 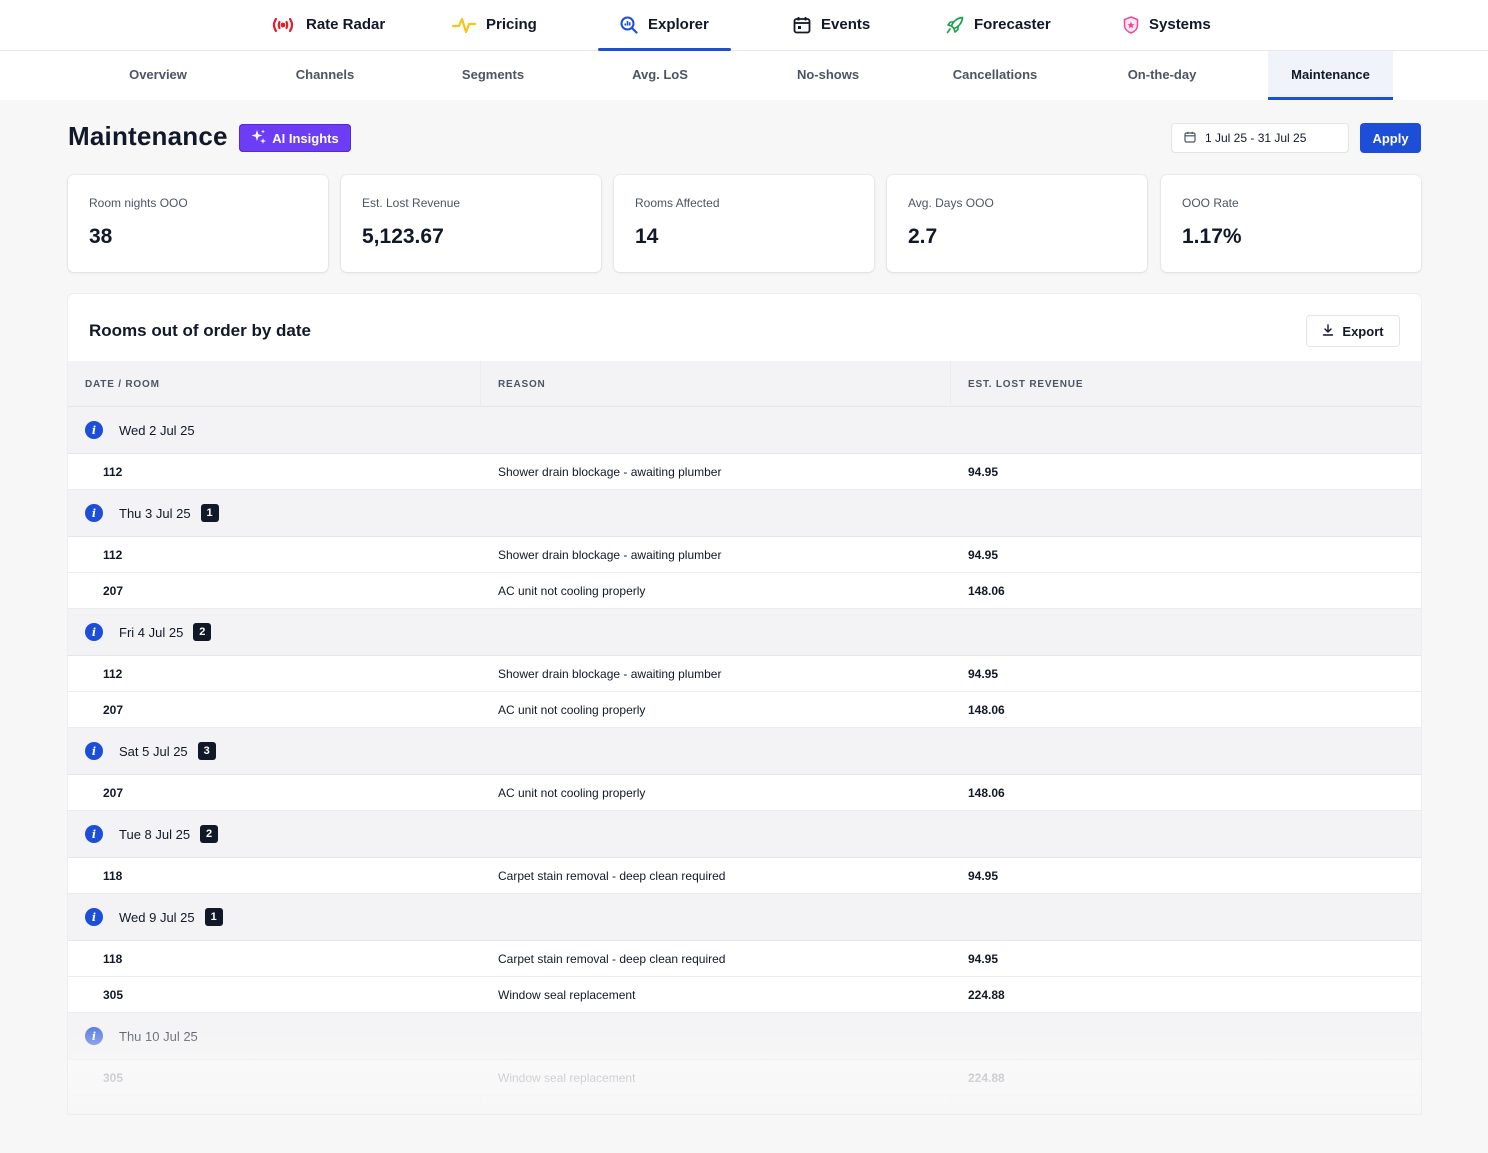 What do you see at coordinates (828, 74) in the screenshot?
I see `tab-no-shows: No-shows` at bounding box center [828, 74].